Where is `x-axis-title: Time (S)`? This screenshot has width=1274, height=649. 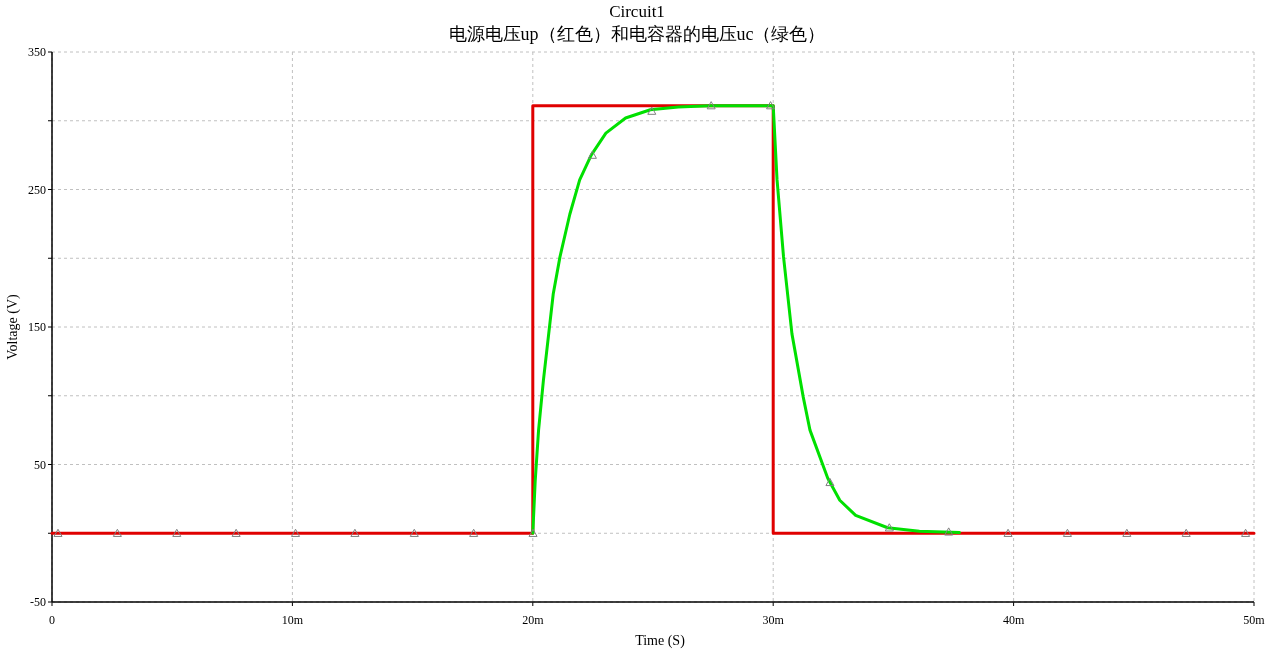
x-axis-title: Time (S) is located at coordinates (660, 641).